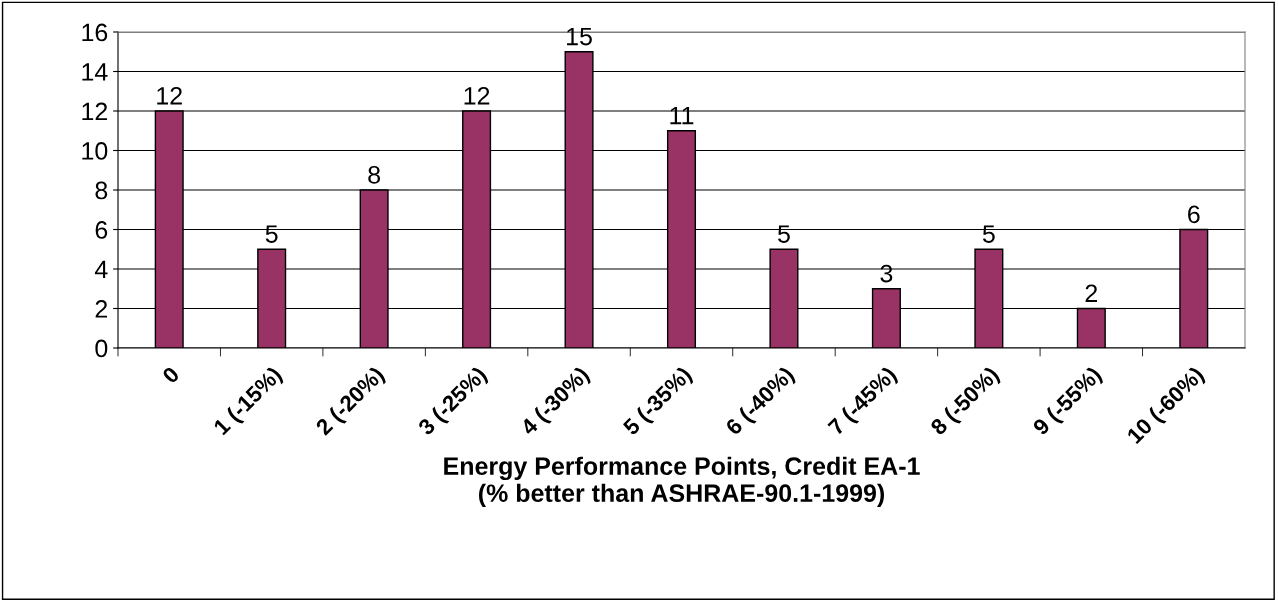 This screenshot has height=601, width=1278. Describe the element at coordinates (374, 174) in the screenshot. I see `data-label: 8` at that location.